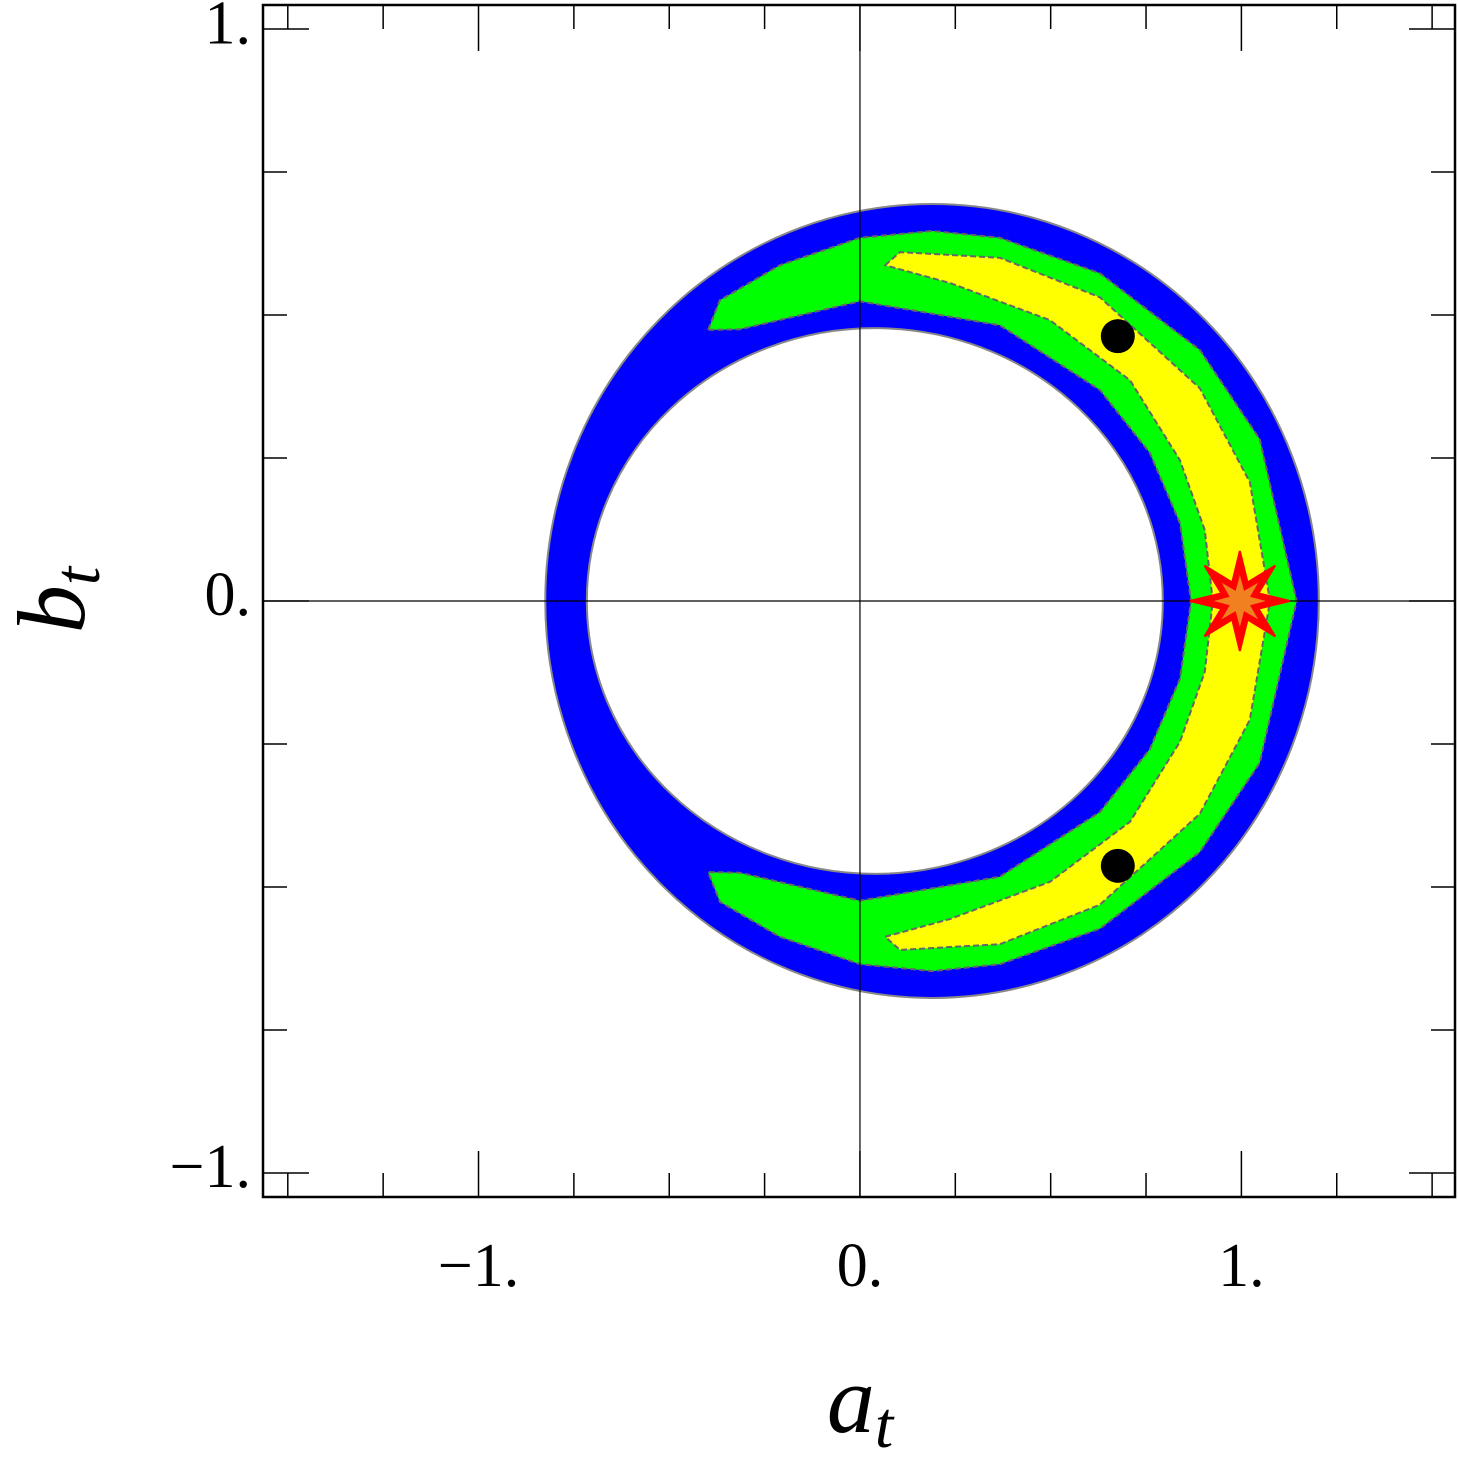 This screenshot has width=1458, height=1458. I want to click on y-label-sub: t, so click(77, 575).